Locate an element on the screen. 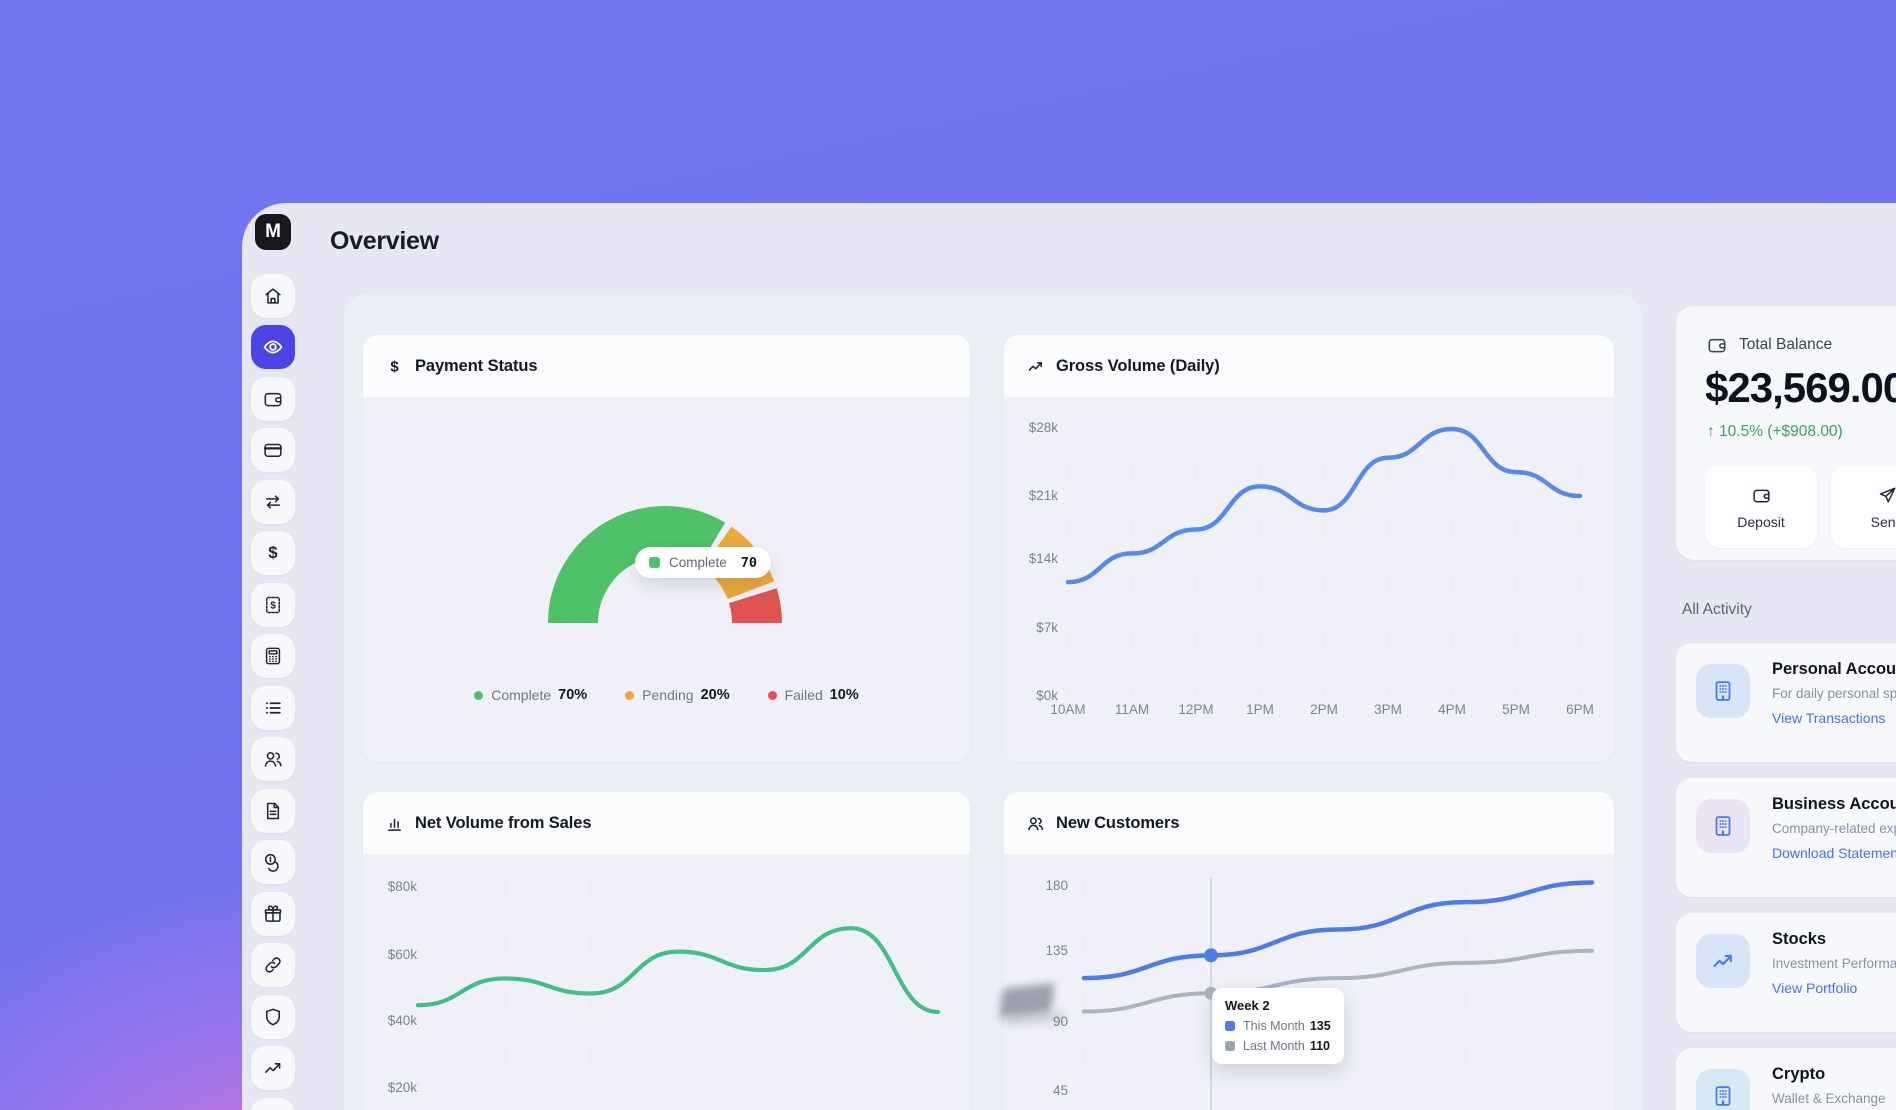 Image resolution: width=1896 pixels, height=1110 pixels. tooltip-row-last-month: Last Month 110 is located at coordinates (1278, 1046).